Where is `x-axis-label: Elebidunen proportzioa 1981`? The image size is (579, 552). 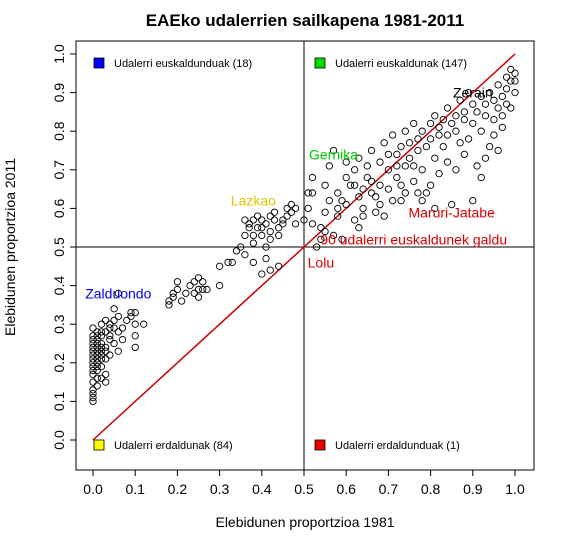 x-axis-label: Elebidunen proportzioa 1981 is located at coordinates (304, 522).